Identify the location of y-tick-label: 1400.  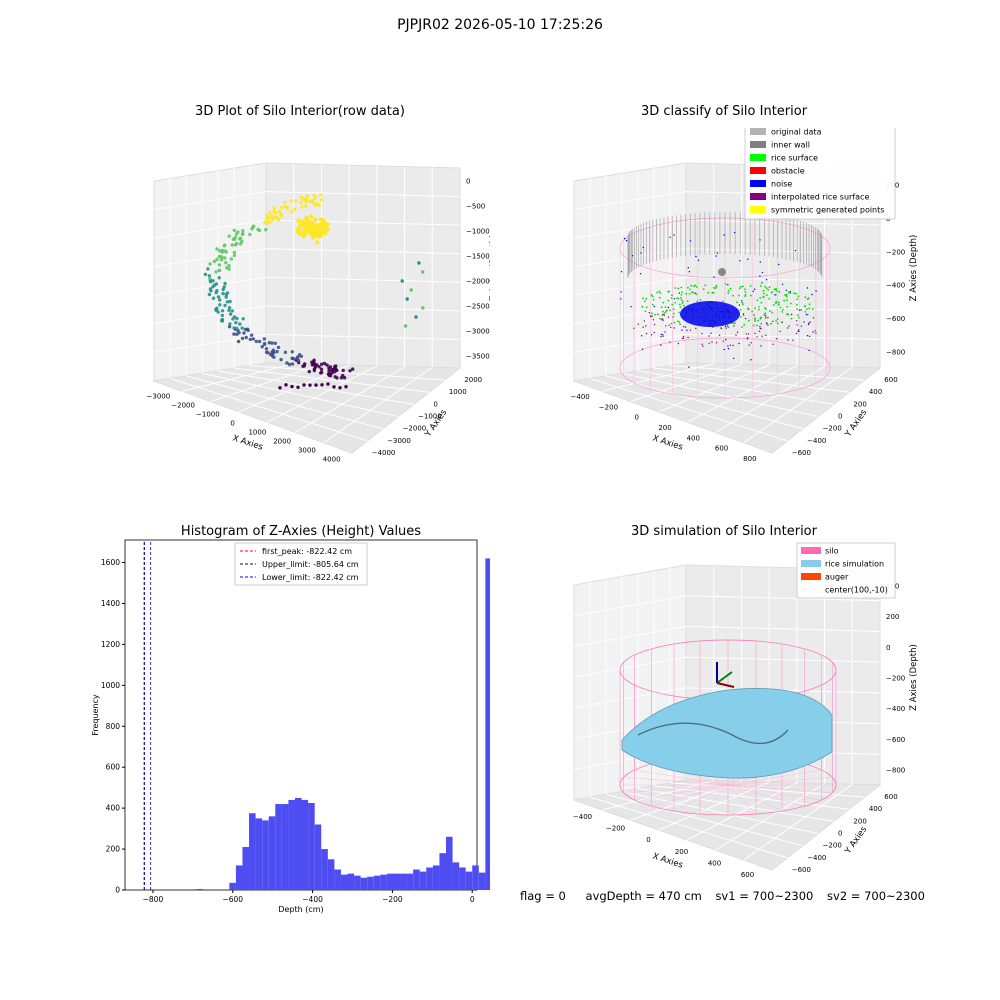
(110, 603).